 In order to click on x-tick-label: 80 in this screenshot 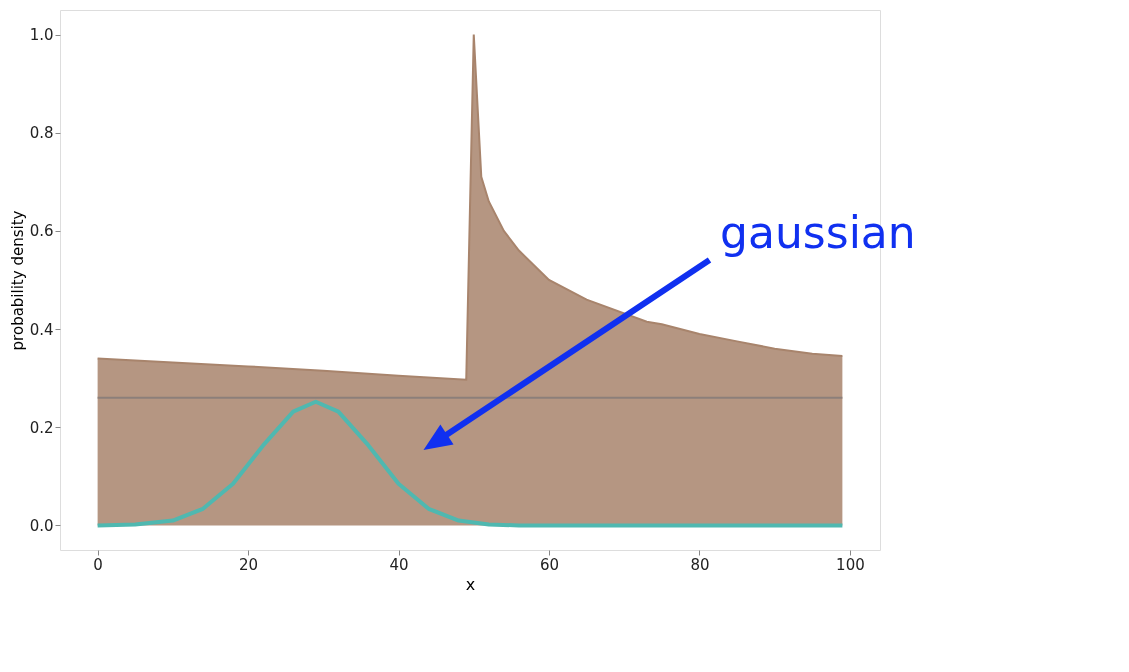, I will do `click(700, 564)`.